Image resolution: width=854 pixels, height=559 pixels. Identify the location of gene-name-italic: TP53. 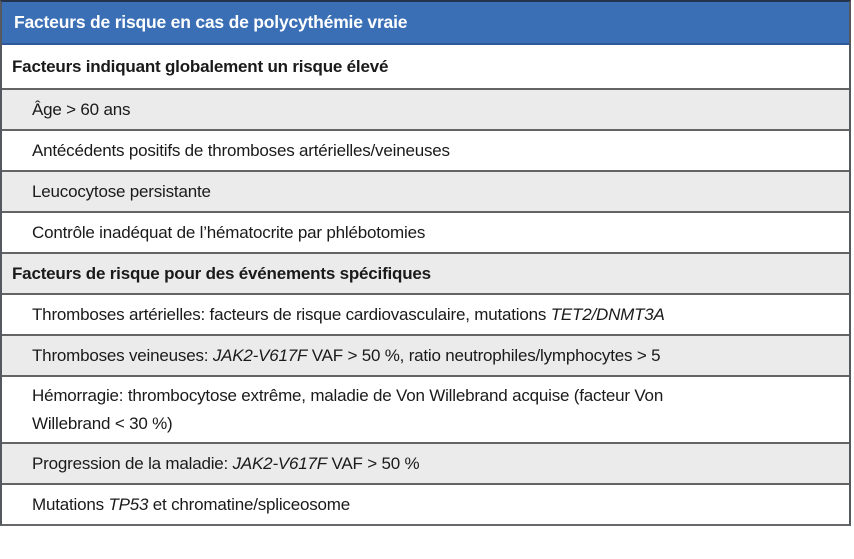
(128, 504).